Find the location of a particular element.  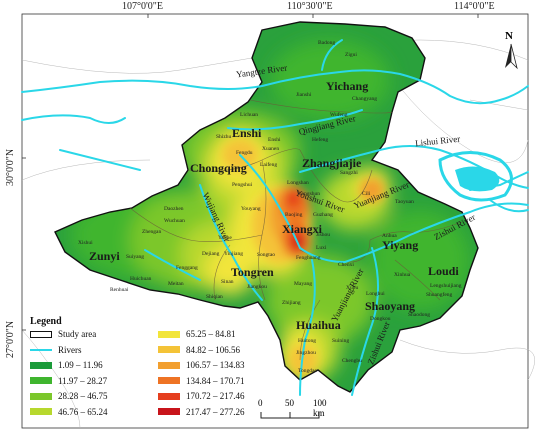

county-label: Xishui is located at coordinates (85, 243).